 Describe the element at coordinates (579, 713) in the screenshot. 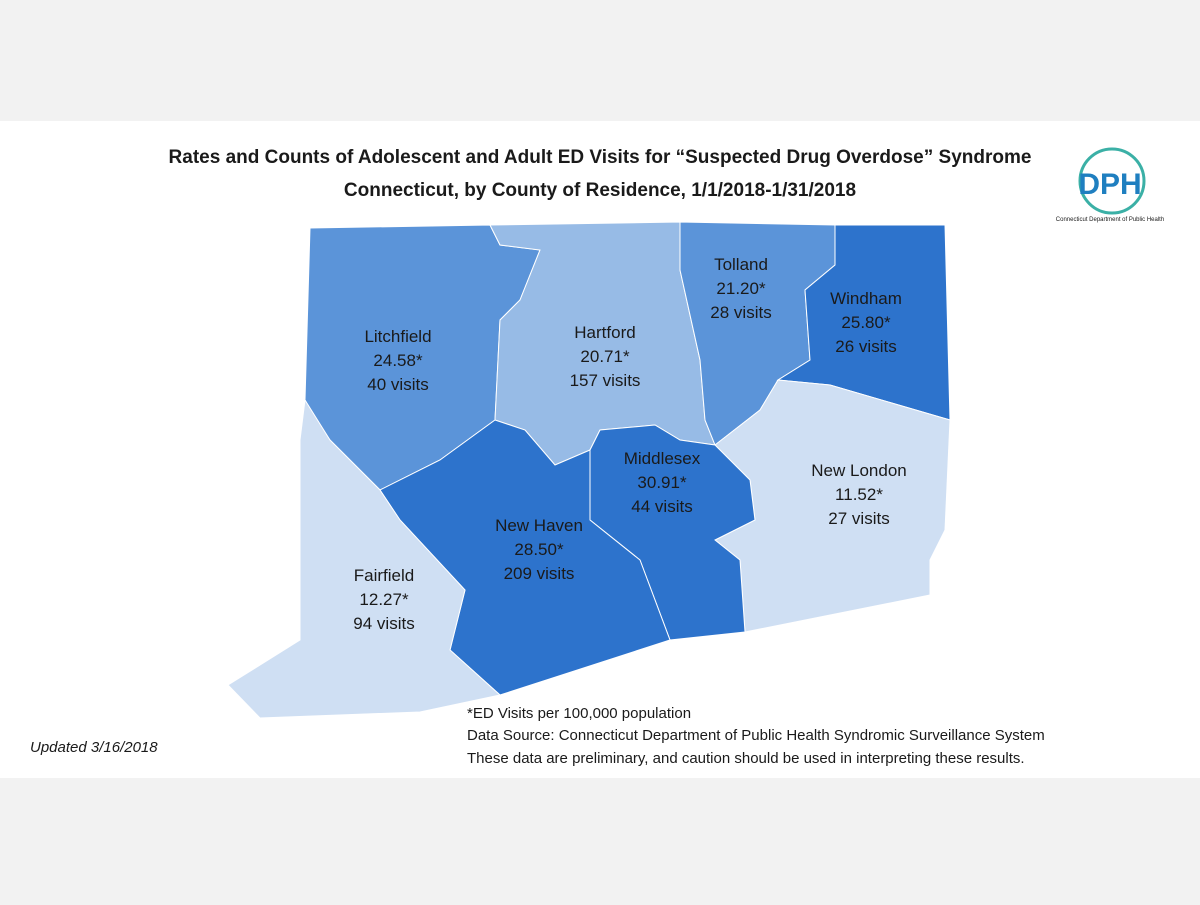

I see `note: *ED Visits per 100,000 population` at that location.